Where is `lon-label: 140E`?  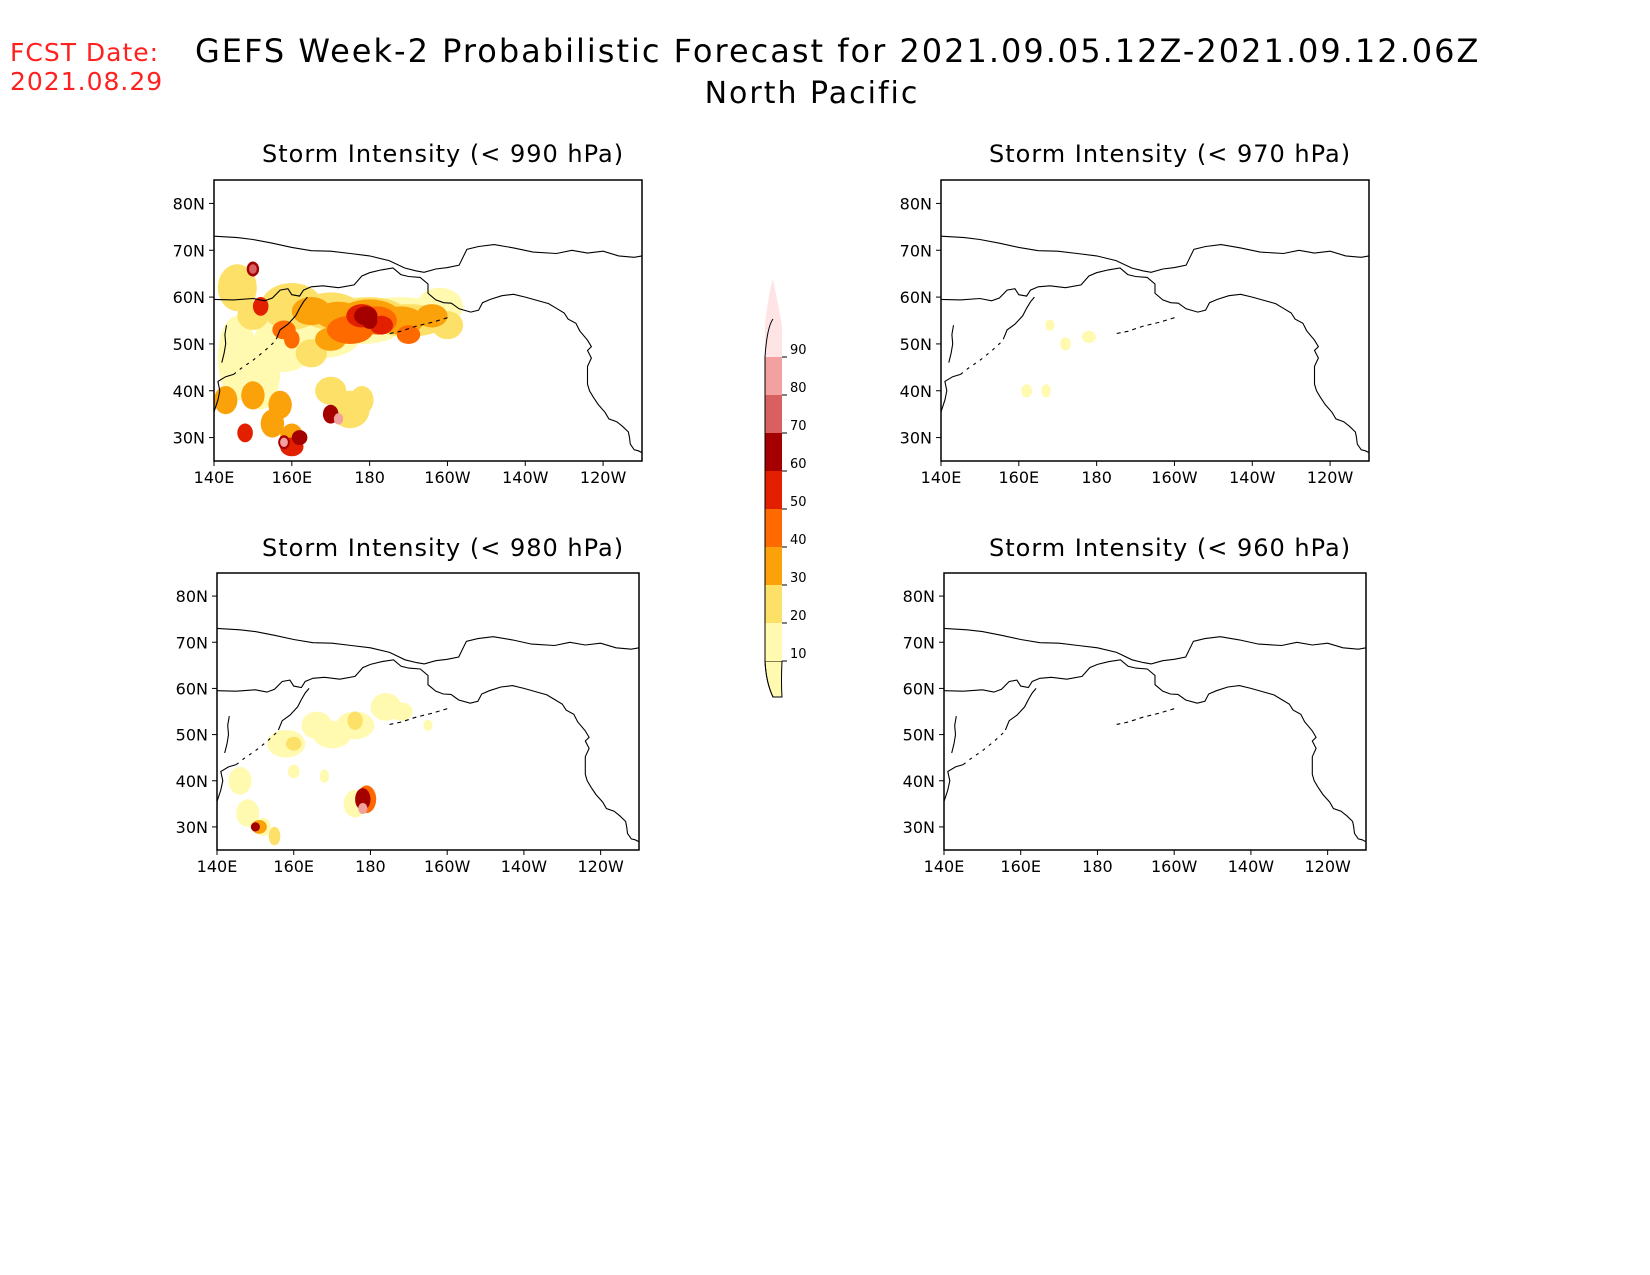 lon-label: 140E is located at coordinates (944, 866).